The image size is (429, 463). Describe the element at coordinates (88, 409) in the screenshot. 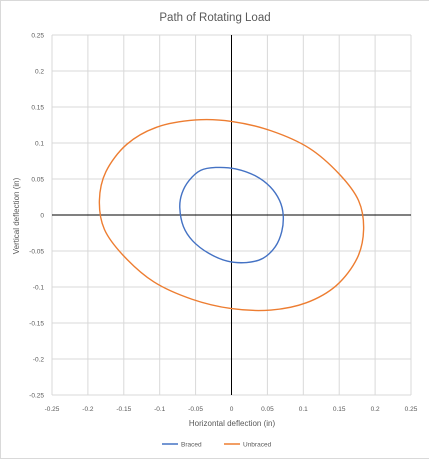

I see `x-tick-label: -0.2` at that location.